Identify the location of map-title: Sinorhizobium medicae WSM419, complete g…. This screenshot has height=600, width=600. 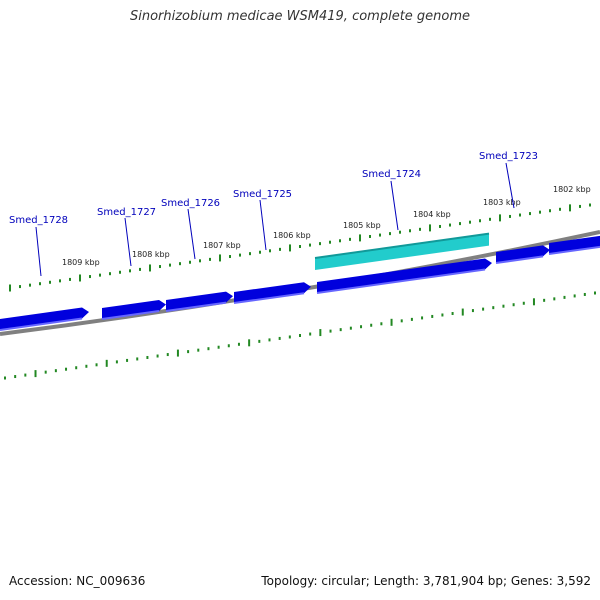
(300, 16).